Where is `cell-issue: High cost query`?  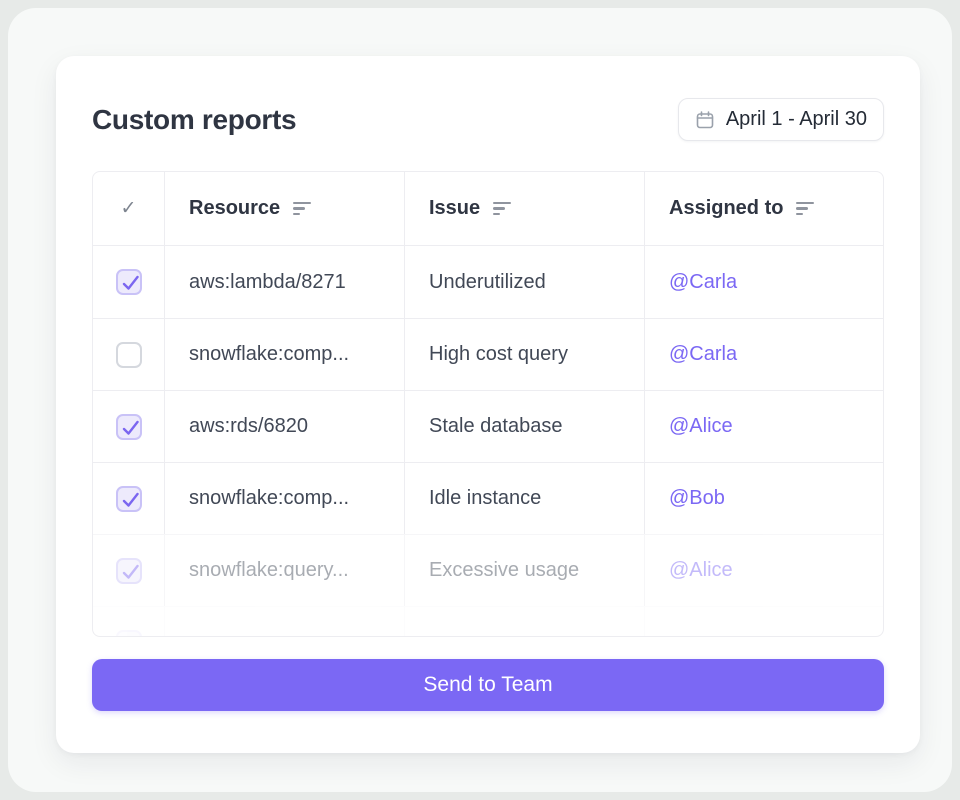 cell-issue: High cost query is located at coordinates (524, 354).